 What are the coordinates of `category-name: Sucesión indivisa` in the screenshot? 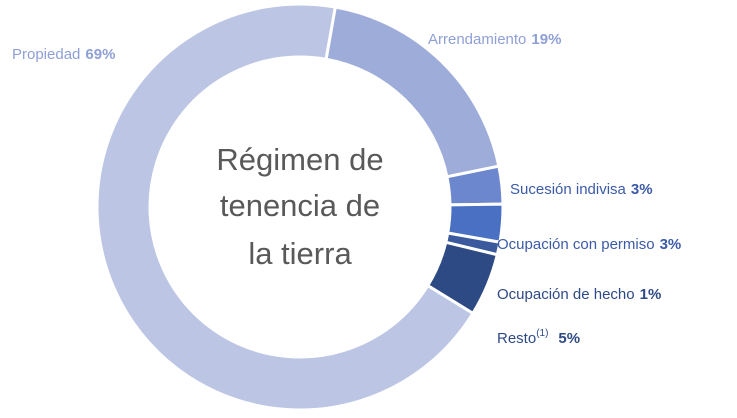 It's located at (568, 189).